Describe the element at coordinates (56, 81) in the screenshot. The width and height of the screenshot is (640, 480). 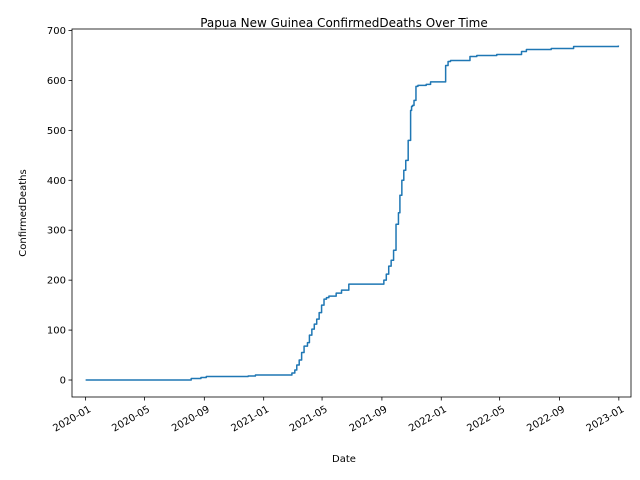
I see `y-tick-label: 600` at that location.